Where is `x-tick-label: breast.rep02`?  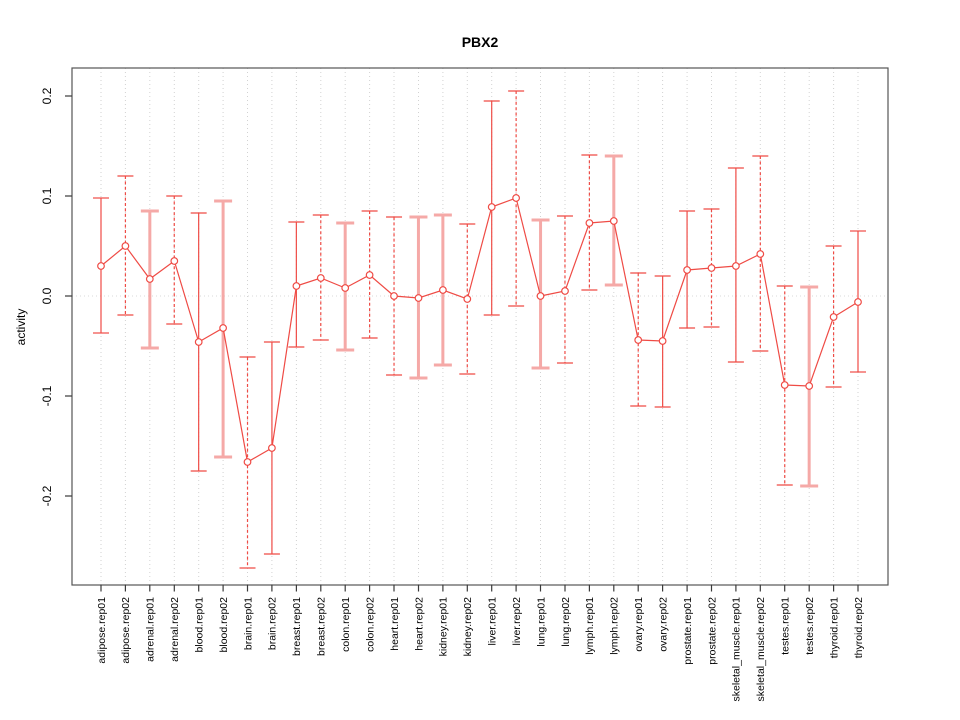
x-tick-label: breast.rep02 is located at coordinates (322, 626).